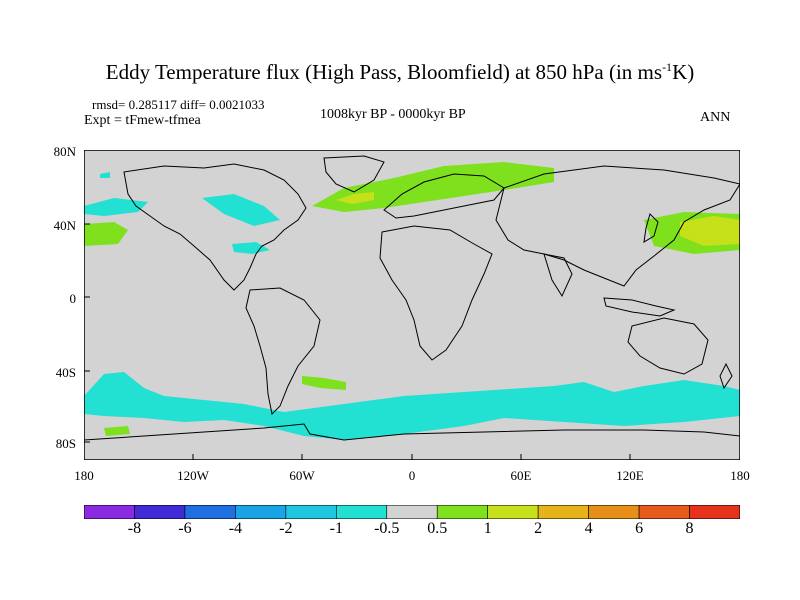 The image size is (800, 600). Describe the element at coordinates (106, 234) in the screenshot. I see `anomaly-dateline-north` at that location.